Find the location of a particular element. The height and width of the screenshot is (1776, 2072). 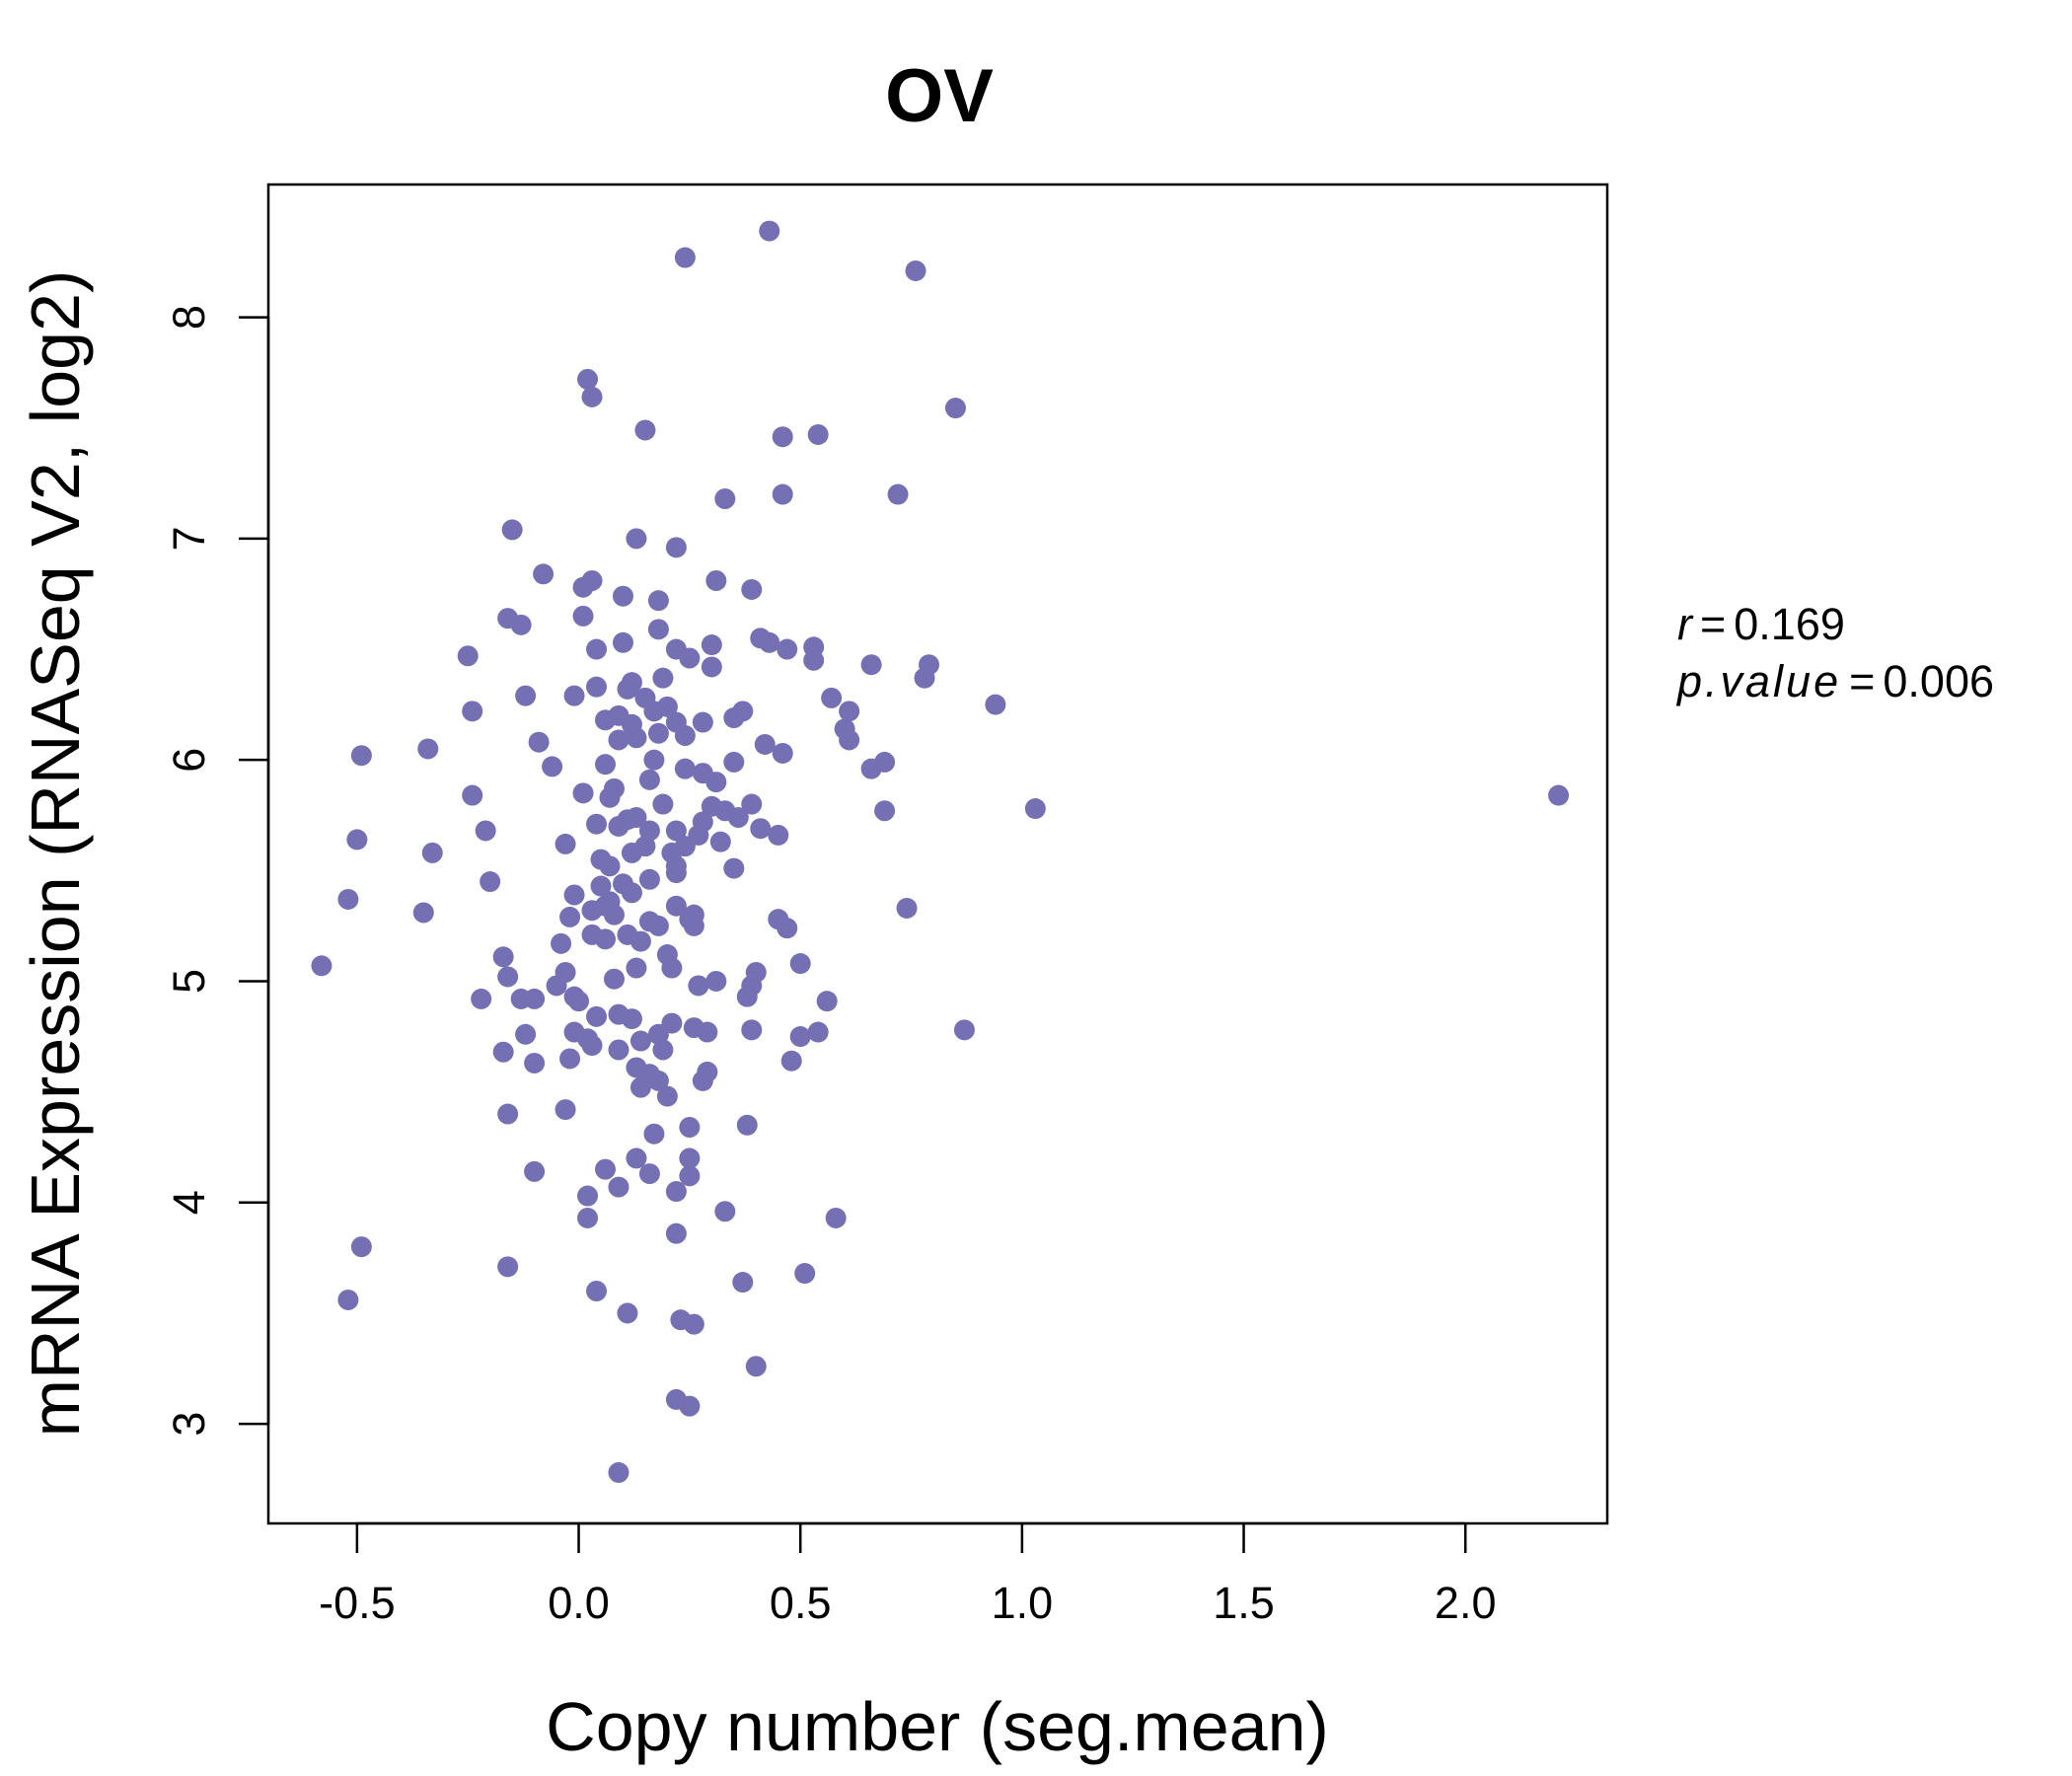

r-value: 0.169 is located at coordinates (1790, 624).